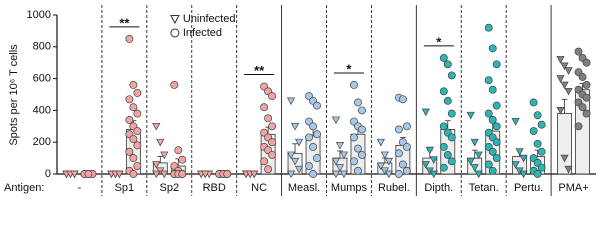  Describe the element at coordinates (394, 188) in the screenshot. I see `x-tick-label: Rubel.` at that location.